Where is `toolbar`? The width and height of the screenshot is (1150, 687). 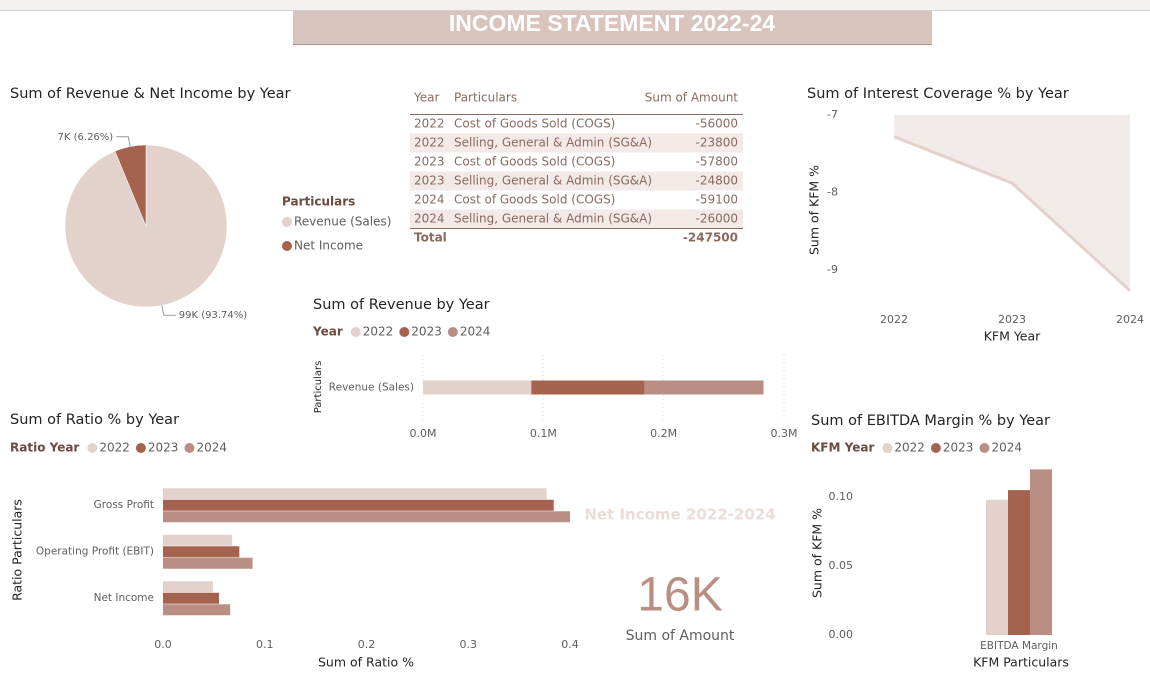
toolbar is located at coordinates (575, 5).